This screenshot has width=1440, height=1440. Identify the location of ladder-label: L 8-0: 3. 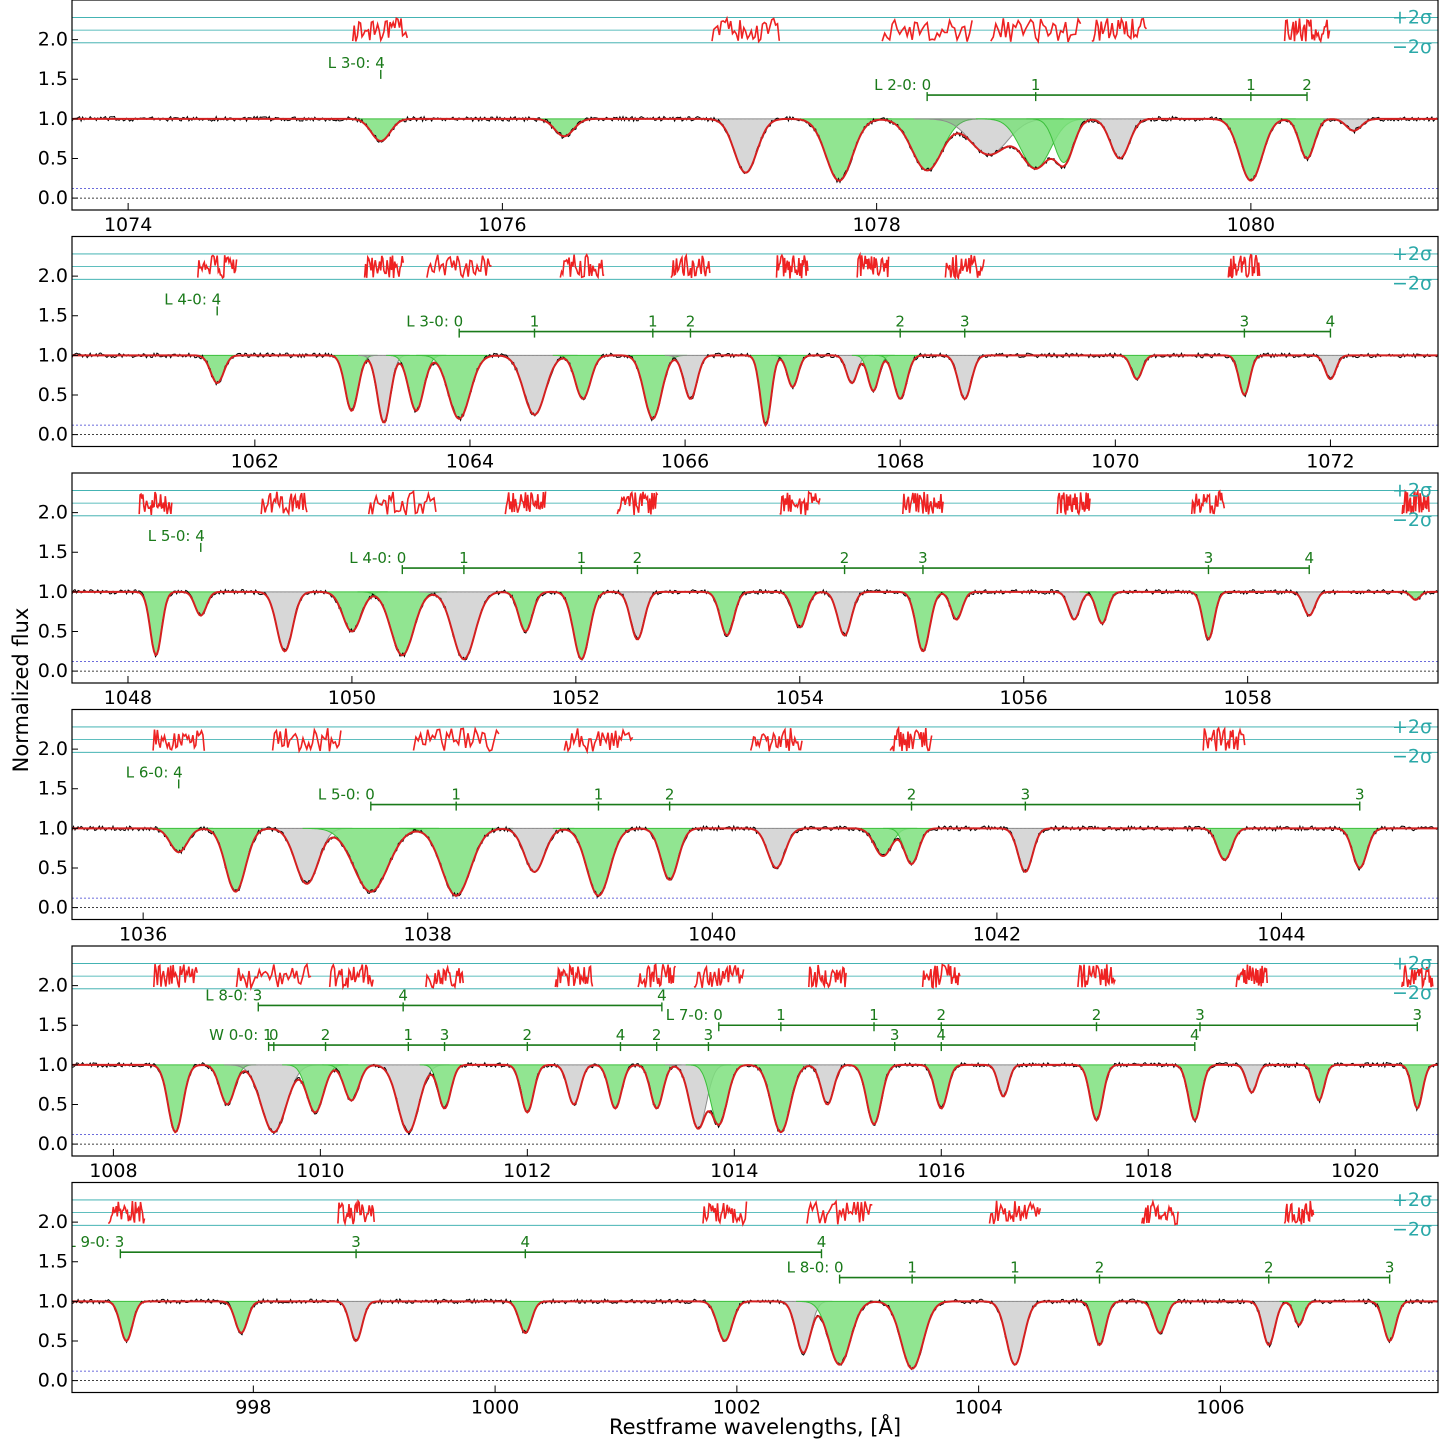
(233, 995).